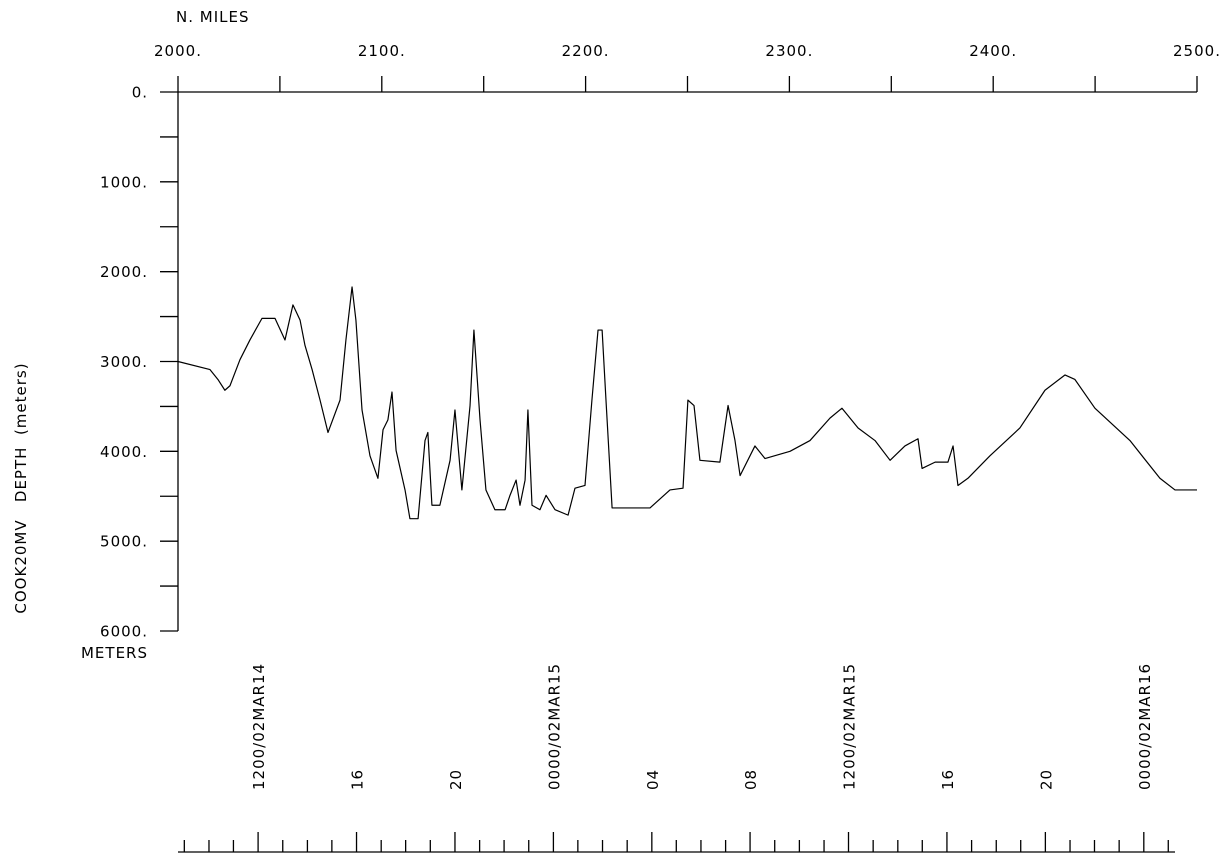  Describe the element at coordinates (653, 779) in the screenshot. I see `time-tick-label: 04` at that location.